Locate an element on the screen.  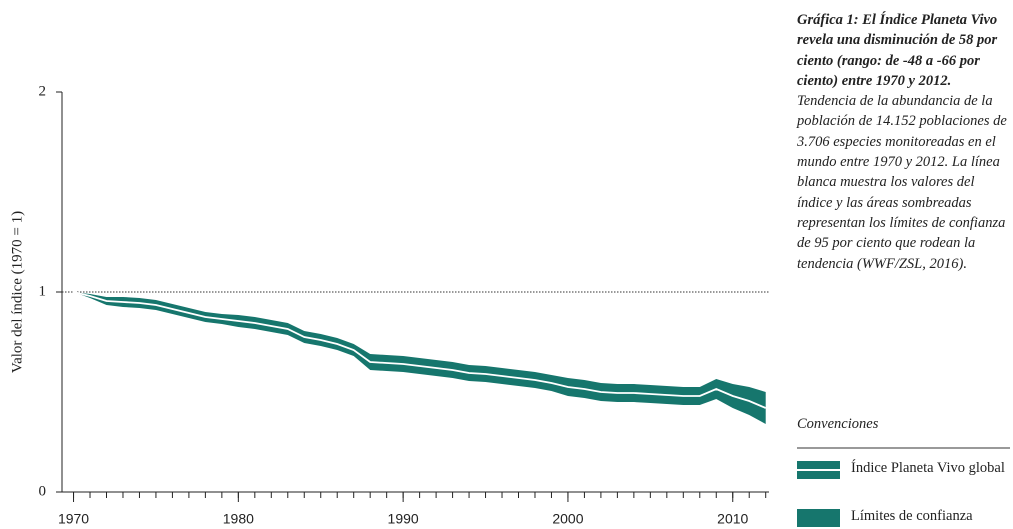
x-tick-label: 2010 is located at coordinates (732, 519).